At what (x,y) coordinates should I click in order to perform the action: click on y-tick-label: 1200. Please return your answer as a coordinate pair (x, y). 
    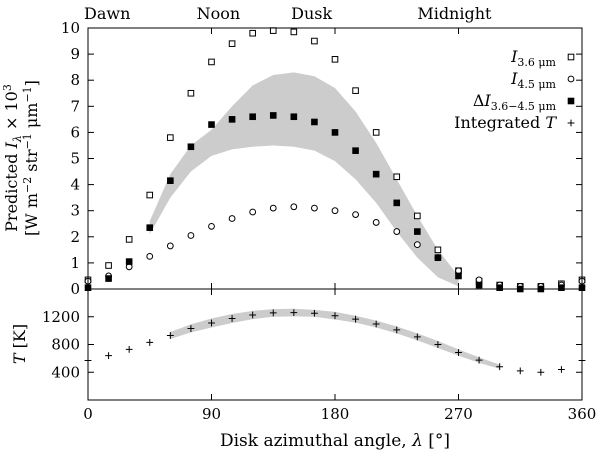
    Looking at the image, I should click on (61, 317).